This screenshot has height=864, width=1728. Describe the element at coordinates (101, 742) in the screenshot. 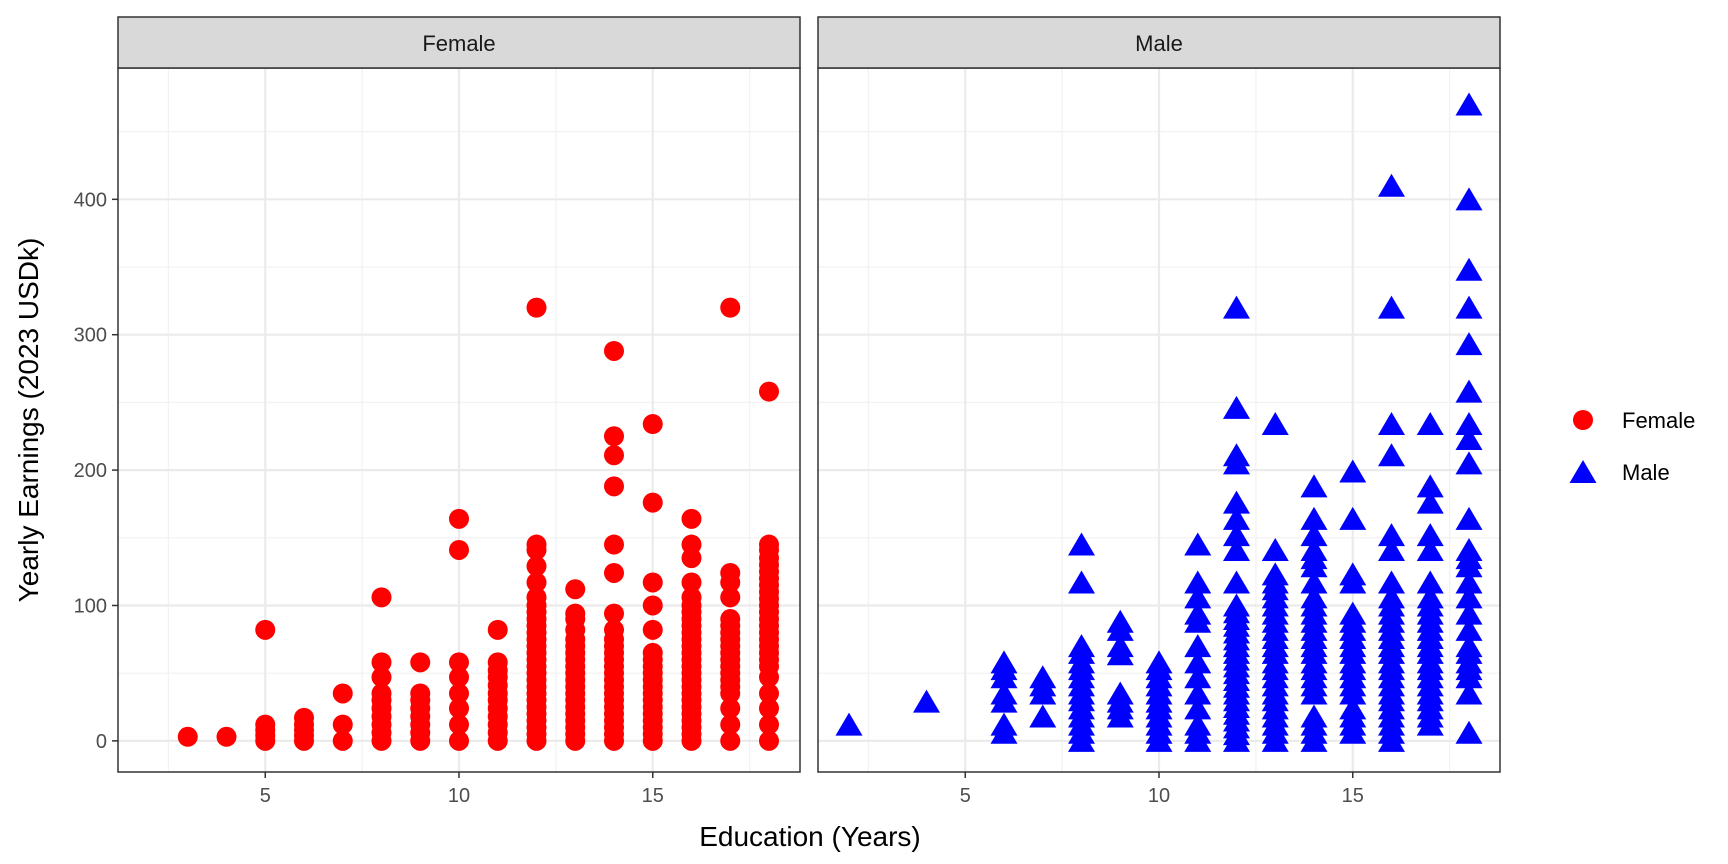

I see `y-tick-label: 0` at that location.